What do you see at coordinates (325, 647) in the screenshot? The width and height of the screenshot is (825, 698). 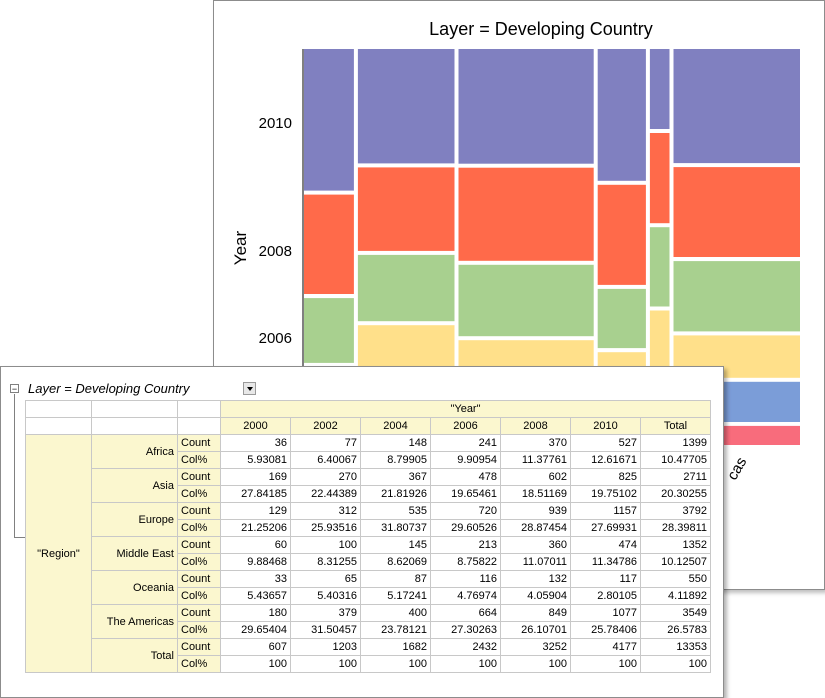 I see `count-cell: 1203` at bounding box center [325, 647].